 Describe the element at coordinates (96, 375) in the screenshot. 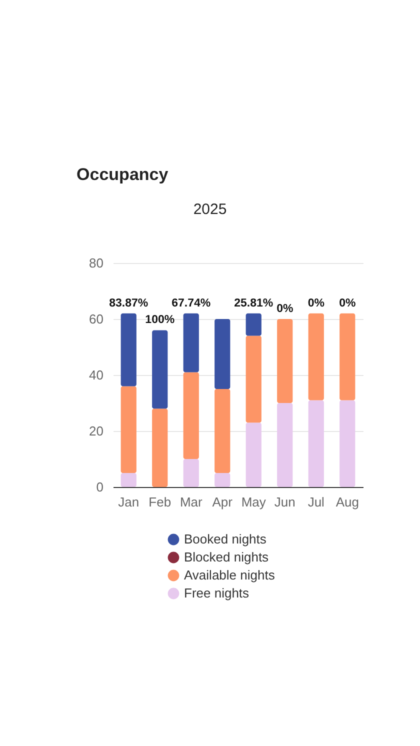

I see `y-tick-label: 40` at that location.